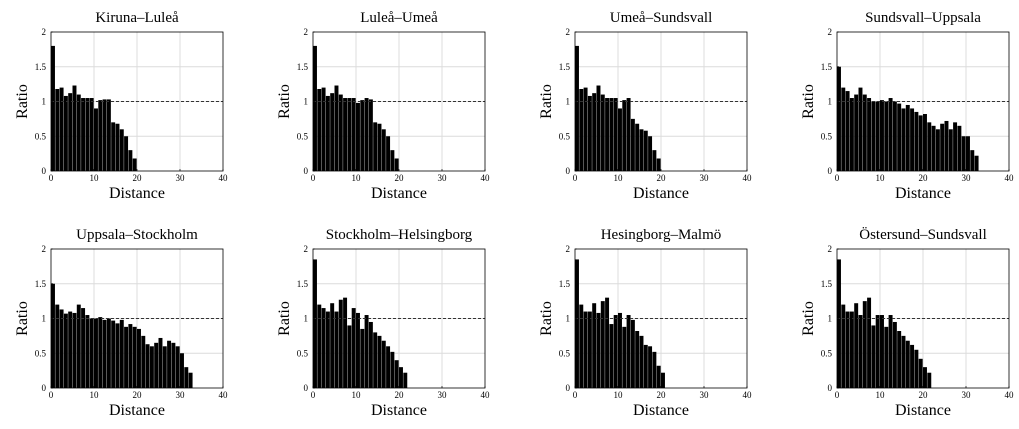 Image resolution: width=1019 pixels, height=429 pixels. I want to click on chart-title: Hesingborg–Malmö, so click(661, 235).